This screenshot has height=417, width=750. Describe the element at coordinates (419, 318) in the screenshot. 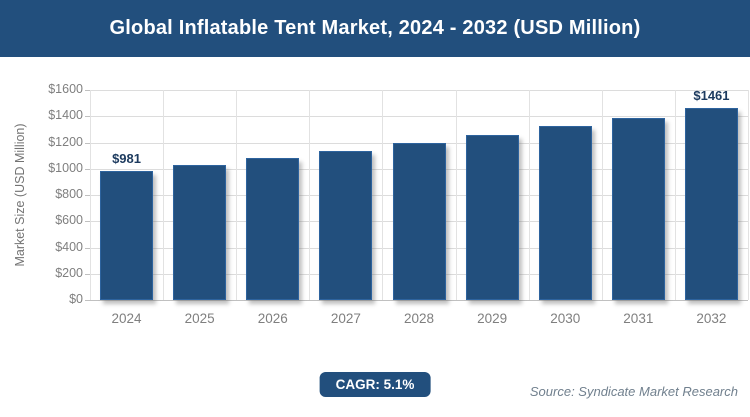

I see `x-tick-label: 2028` at that location.